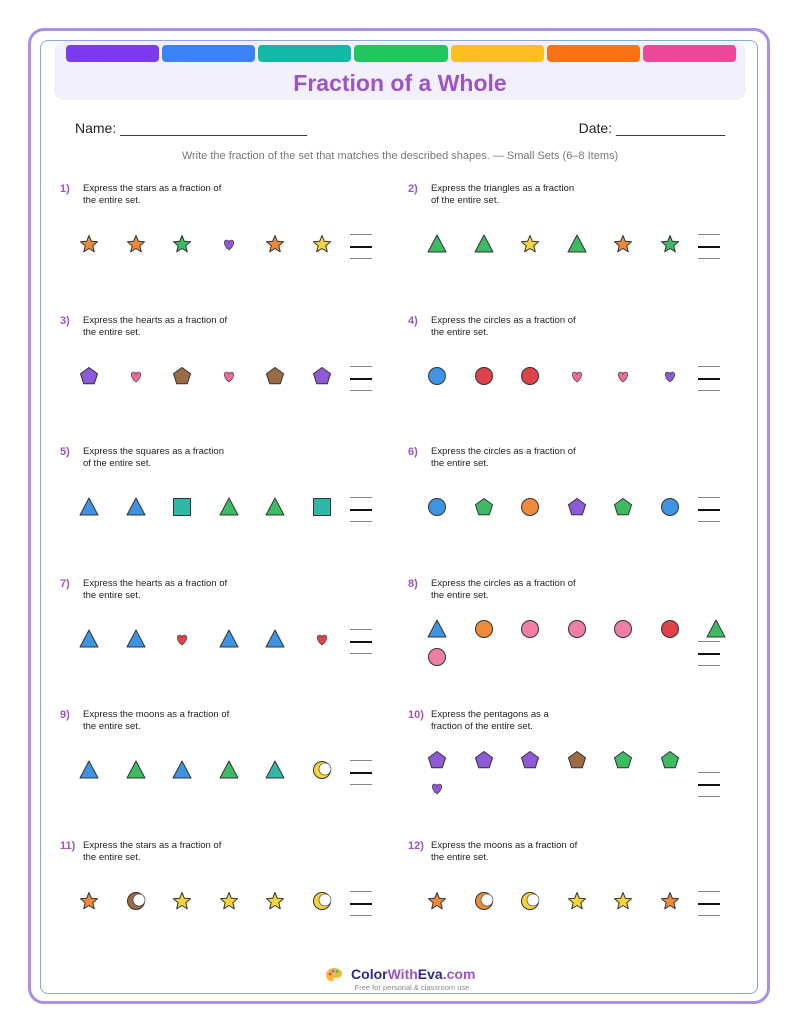 This screenshot has height=1036, width=800. Describe the element at coordinates (322, 509) in the screenshot. I see `square-icon` at that location.